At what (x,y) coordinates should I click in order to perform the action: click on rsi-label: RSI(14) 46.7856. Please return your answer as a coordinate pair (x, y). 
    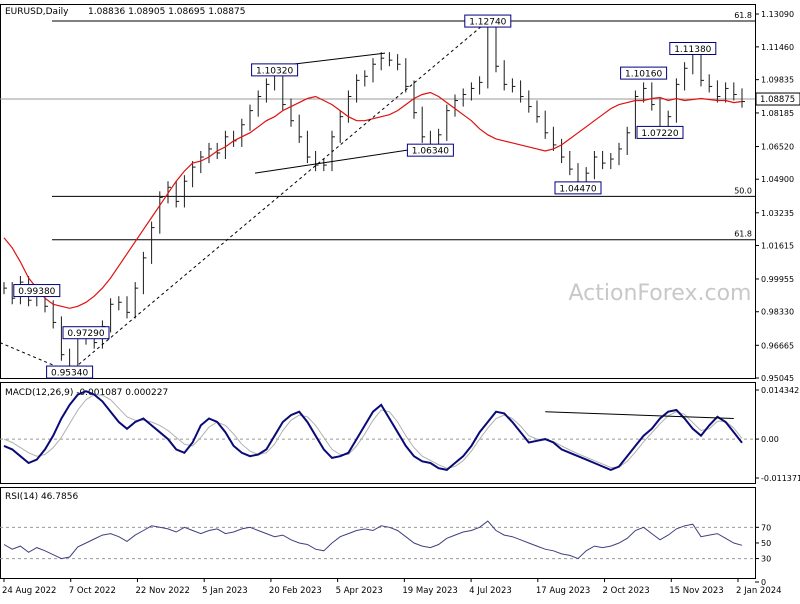
    Looking at the image, I should click on (41, 497).